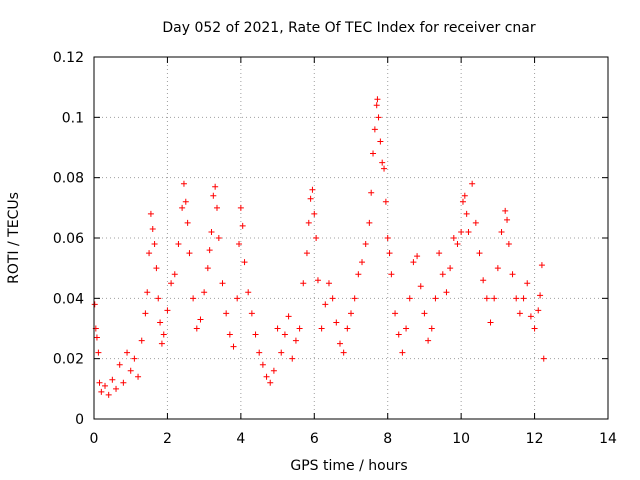  I want to click on x-tick-label: 12, so click(535, 439).